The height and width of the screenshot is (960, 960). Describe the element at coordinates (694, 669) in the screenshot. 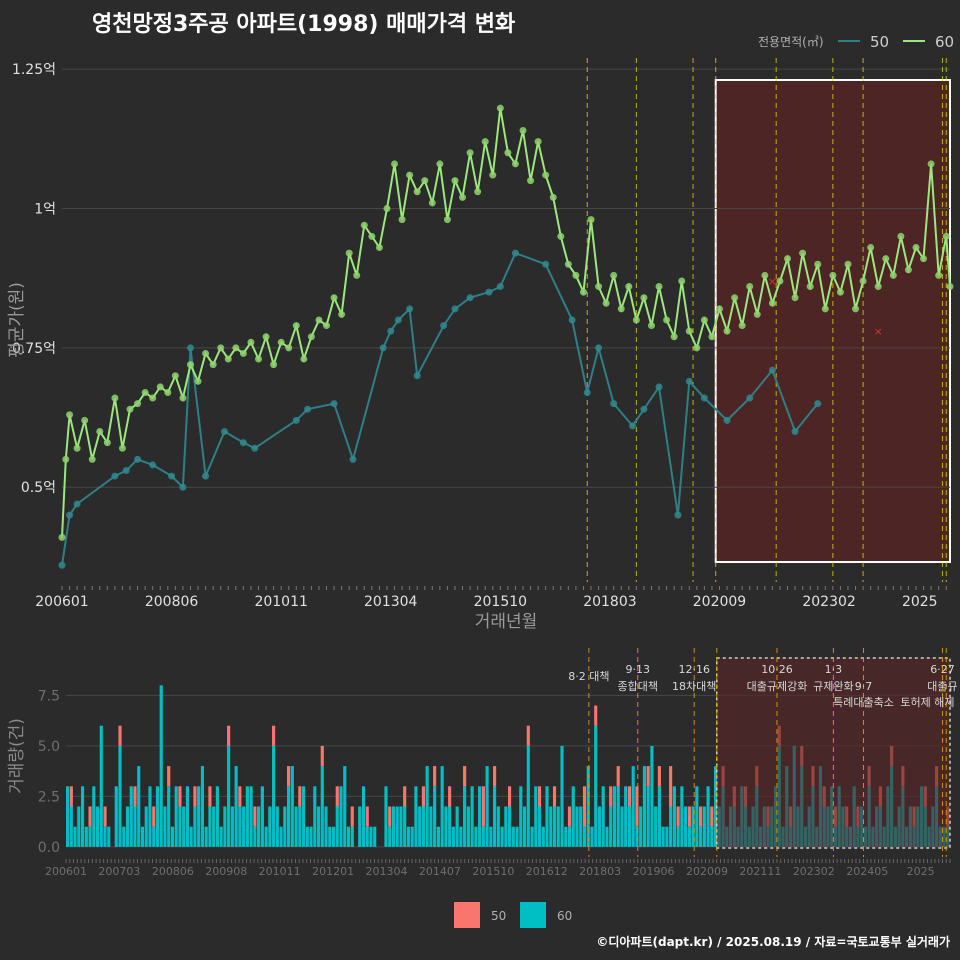

I see `policy-annotation: 12·16` at that location.